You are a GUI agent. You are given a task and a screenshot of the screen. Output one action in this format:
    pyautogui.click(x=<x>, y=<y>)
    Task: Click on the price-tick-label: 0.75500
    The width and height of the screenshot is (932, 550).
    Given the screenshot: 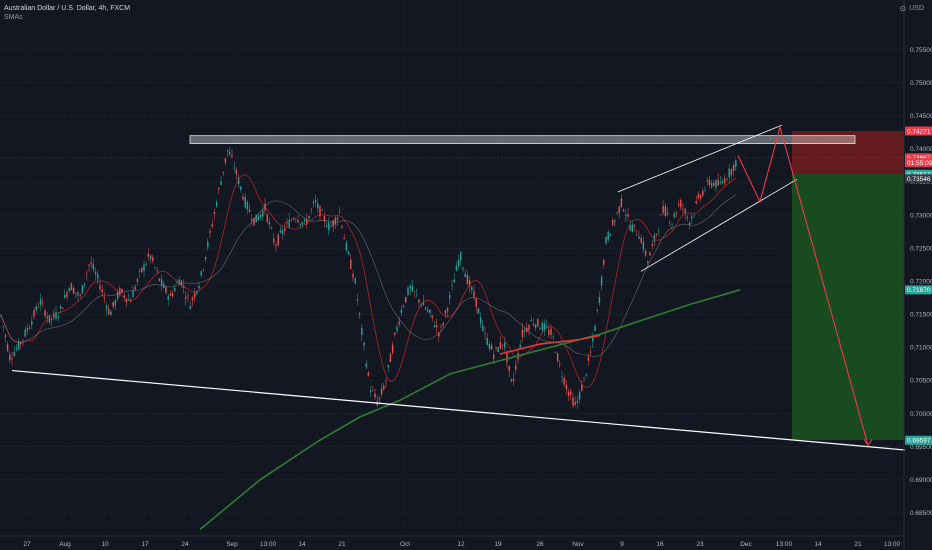 What is the action you would take?
    pyautogui.click(x=921, y=50)
    